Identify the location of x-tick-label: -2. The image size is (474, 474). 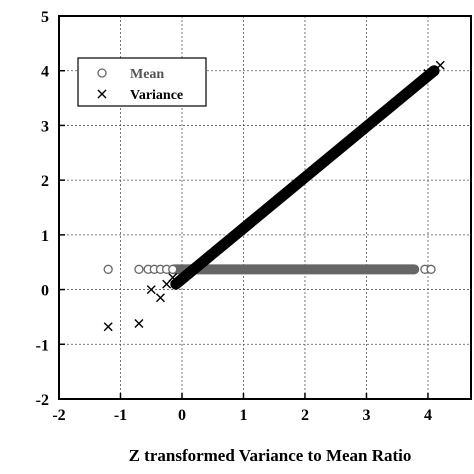
(58, 415).